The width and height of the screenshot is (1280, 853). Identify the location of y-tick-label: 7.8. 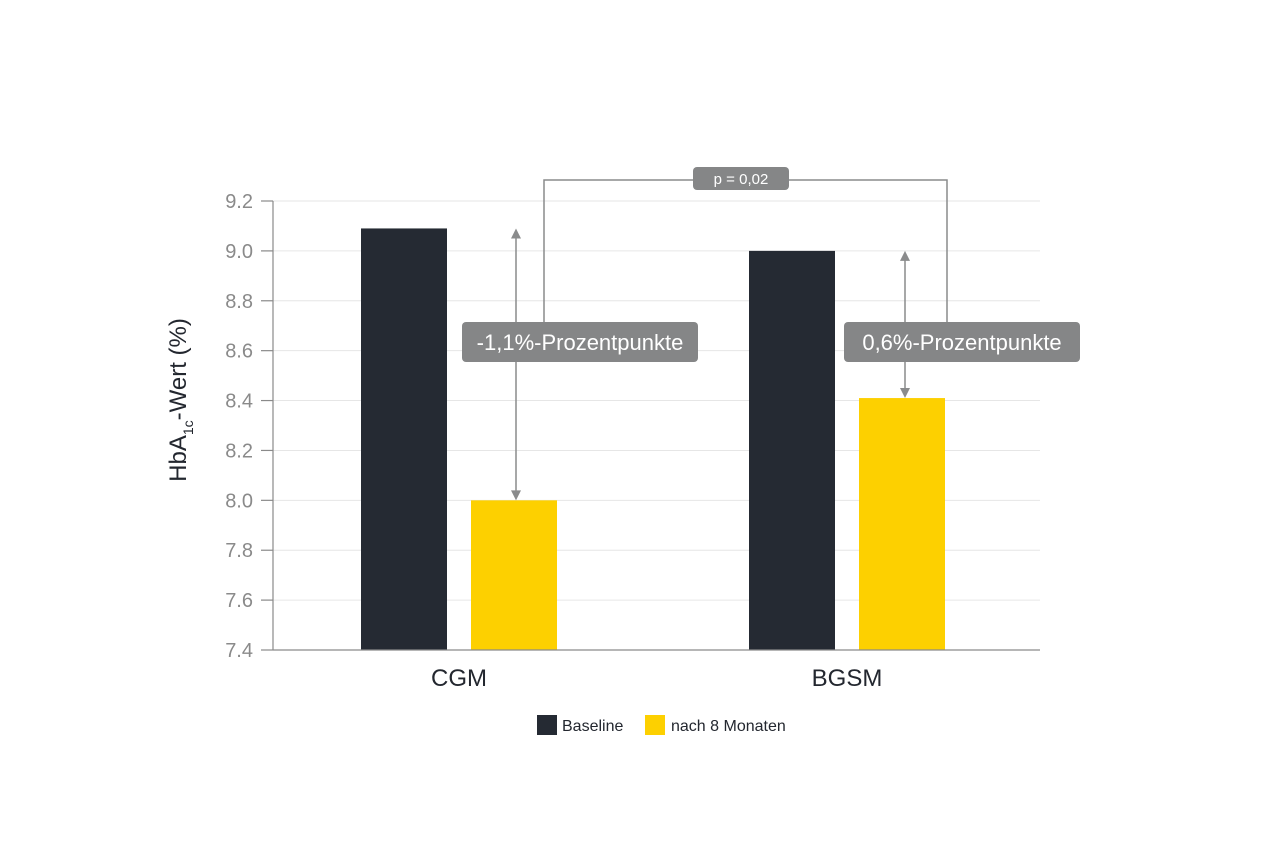
(239, 551).